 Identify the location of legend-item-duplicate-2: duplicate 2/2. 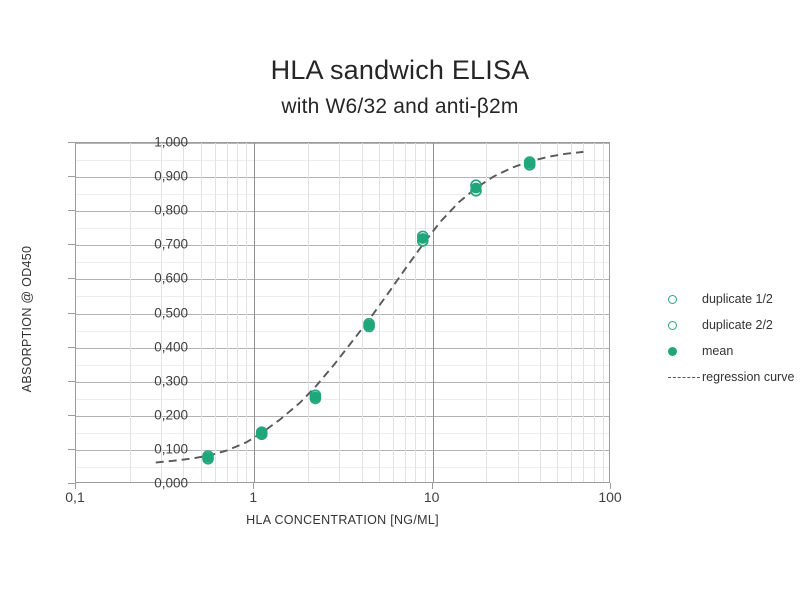
(733, 325).